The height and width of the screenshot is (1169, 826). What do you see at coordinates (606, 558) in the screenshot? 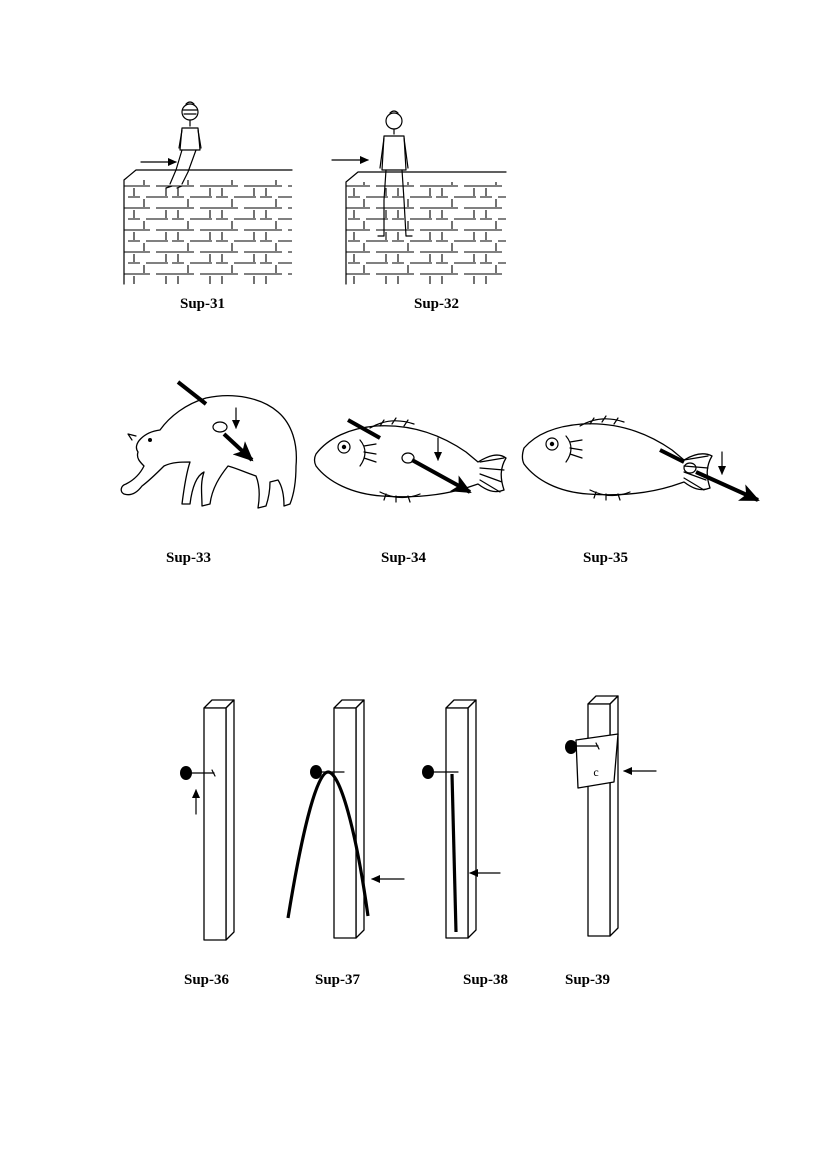
I see `caption-sup35: Sup-35` at bounding box center [606, 558].